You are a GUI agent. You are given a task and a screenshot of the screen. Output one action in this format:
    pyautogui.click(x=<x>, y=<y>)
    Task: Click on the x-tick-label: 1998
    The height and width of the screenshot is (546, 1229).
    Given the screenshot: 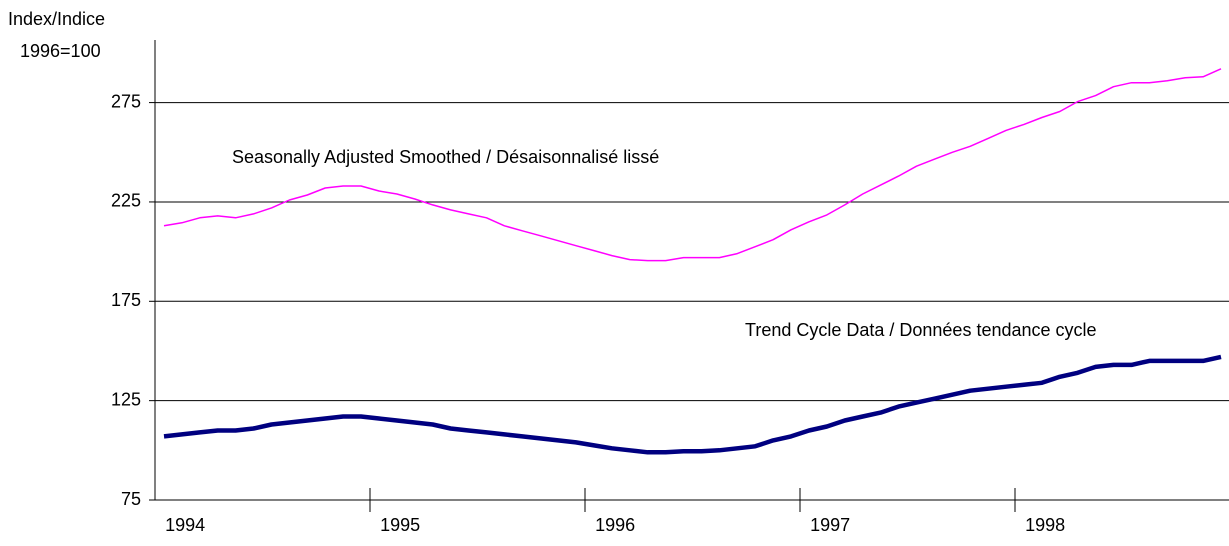 What is the action you would take?
    pyautogui.click(x=1045, y=525)
    